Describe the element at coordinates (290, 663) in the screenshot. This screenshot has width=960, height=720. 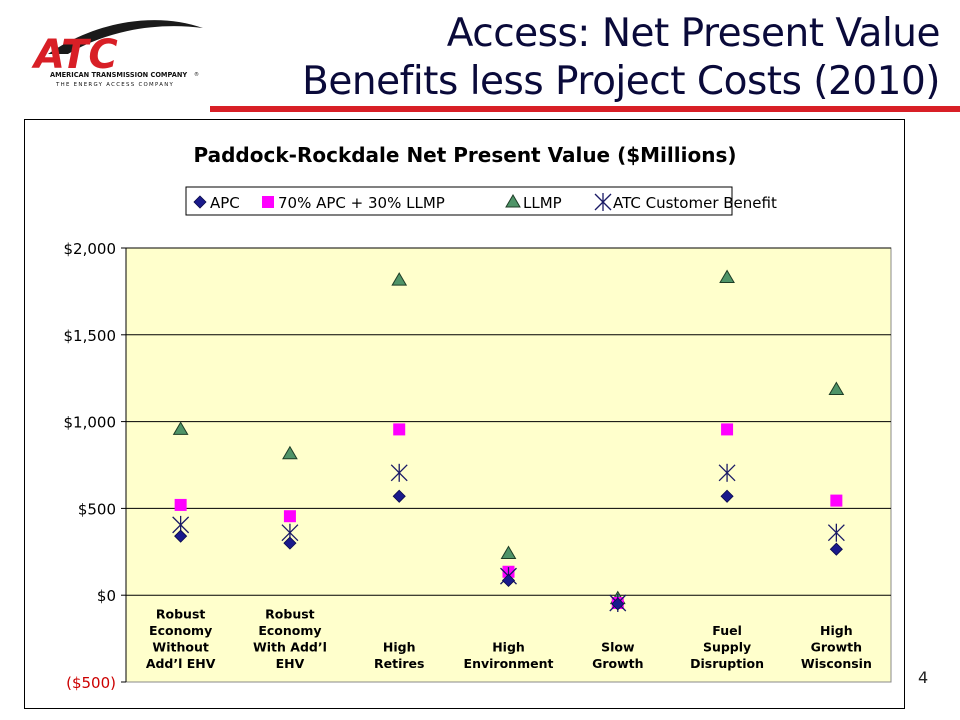
I see `category-label-line: EHV` at that location.